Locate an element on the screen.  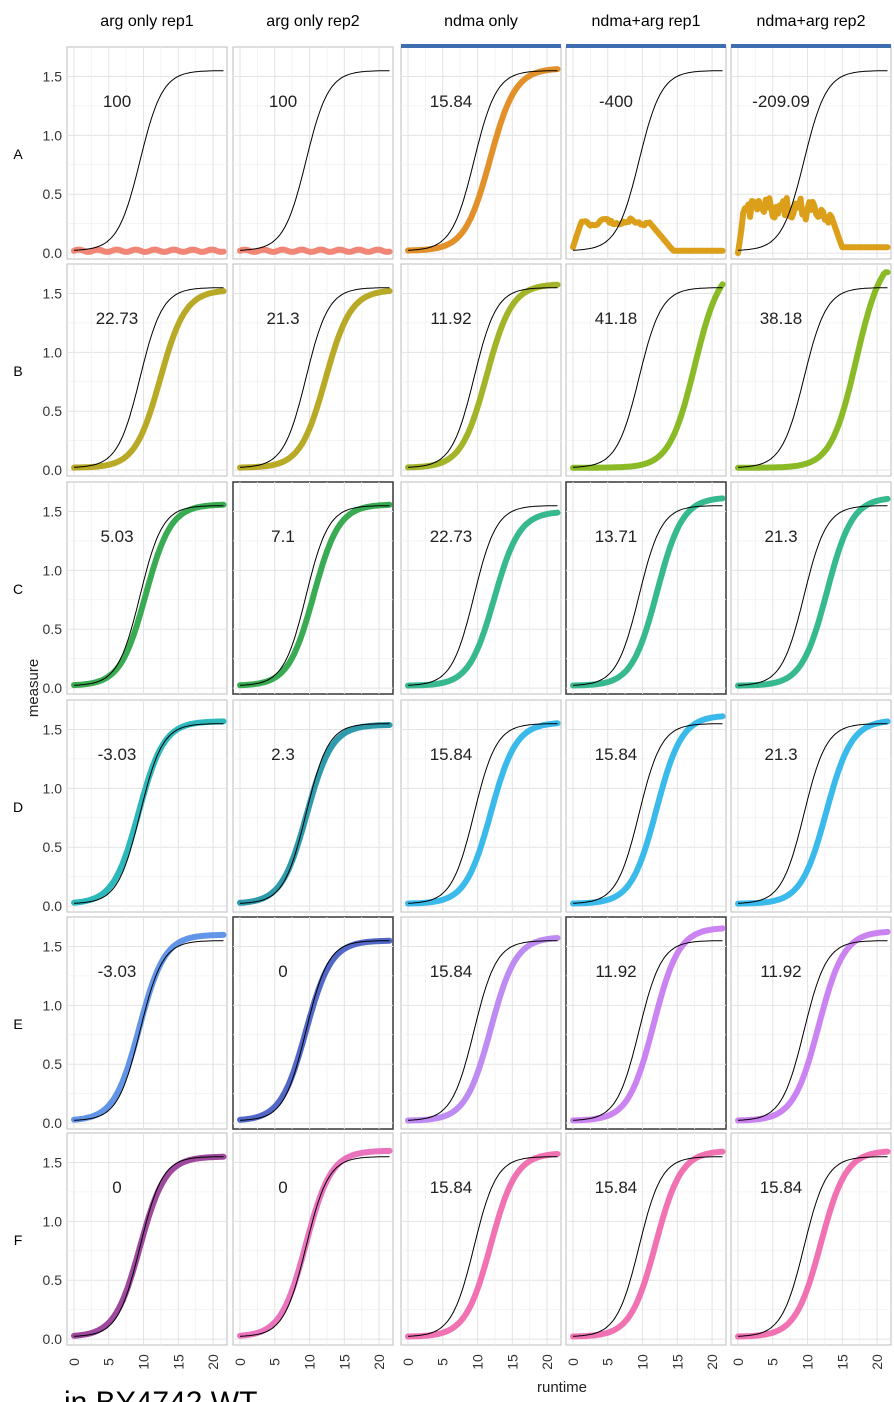
panel: 13.71 is located at coordinates (646, 588).